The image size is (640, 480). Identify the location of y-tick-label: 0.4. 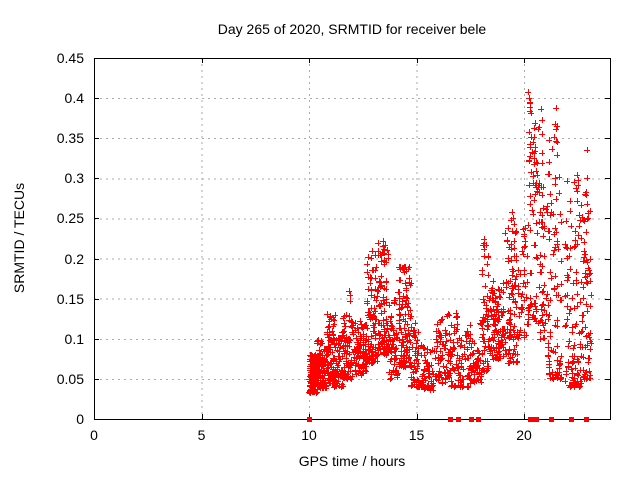
(74, 98).